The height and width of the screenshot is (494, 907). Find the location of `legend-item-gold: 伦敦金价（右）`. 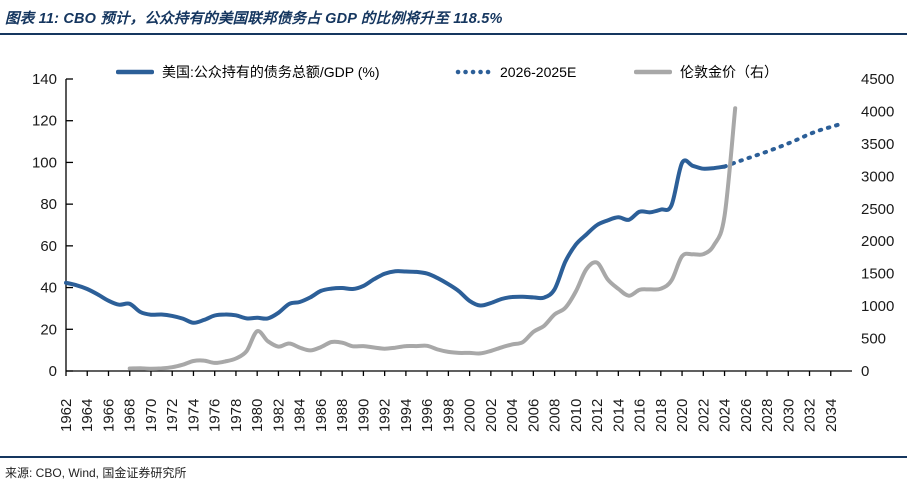

legend-item-gold: 伦敦金价（右） is located at coordinates (706, 72).